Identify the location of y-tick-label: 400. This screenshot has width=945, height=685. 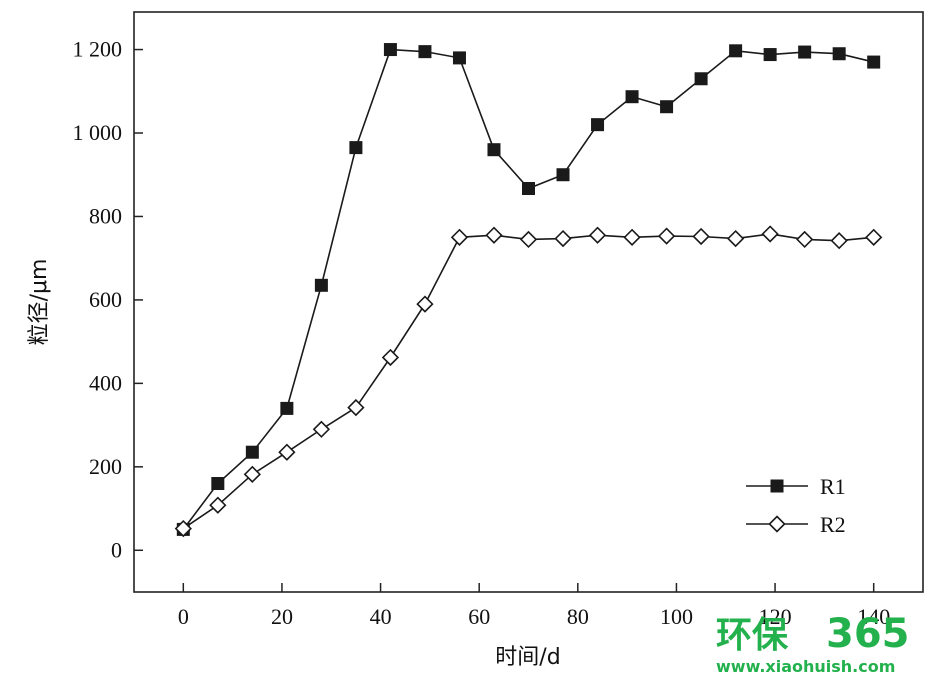
(105, 382).